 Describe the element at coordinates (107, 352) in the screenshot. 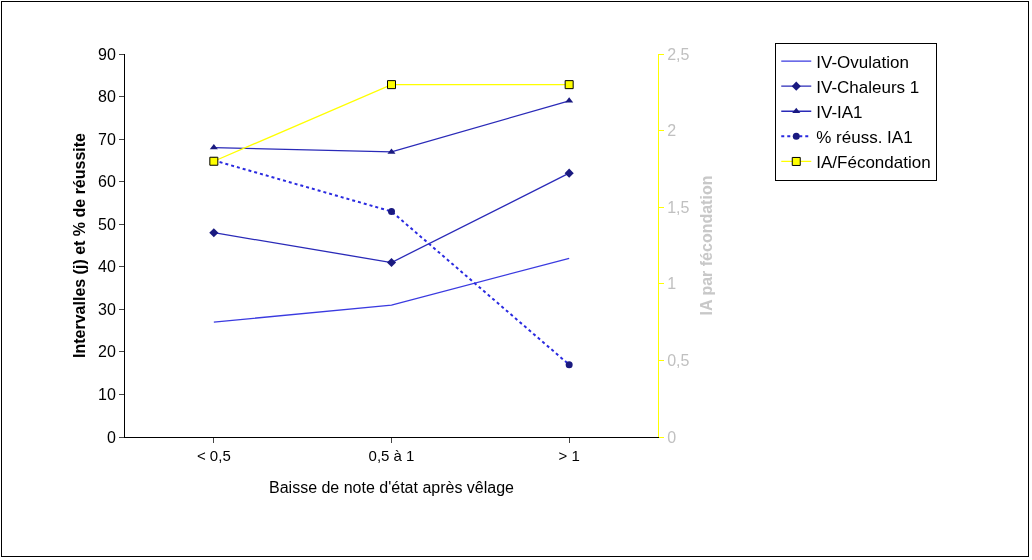

I see `y-tick-label: 20` at that location.